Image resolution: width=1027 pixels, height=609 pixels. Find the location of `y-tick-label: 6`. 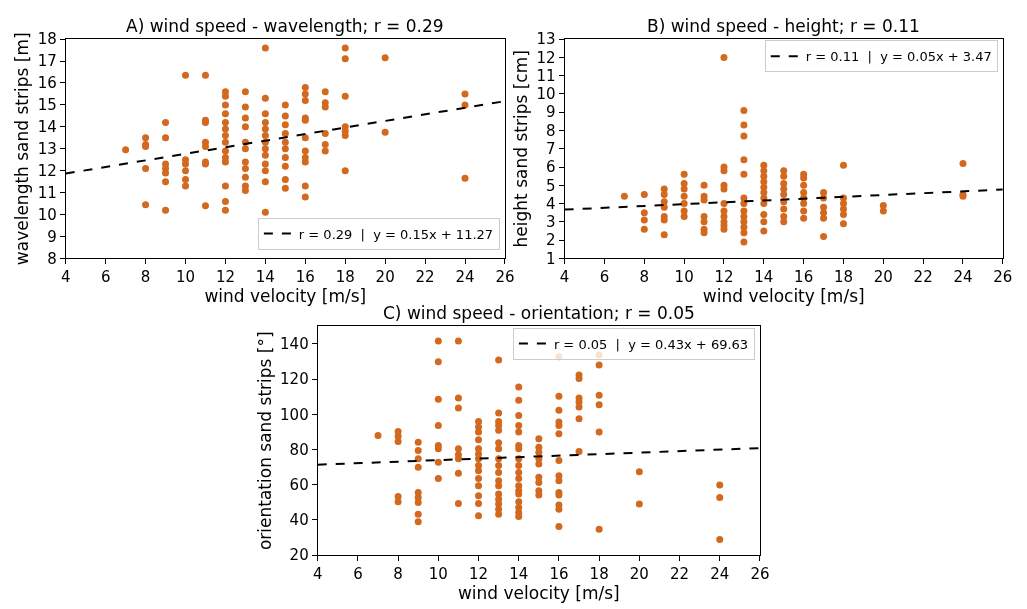

y-tick-label: 6 is located at coordinates (551, 167).